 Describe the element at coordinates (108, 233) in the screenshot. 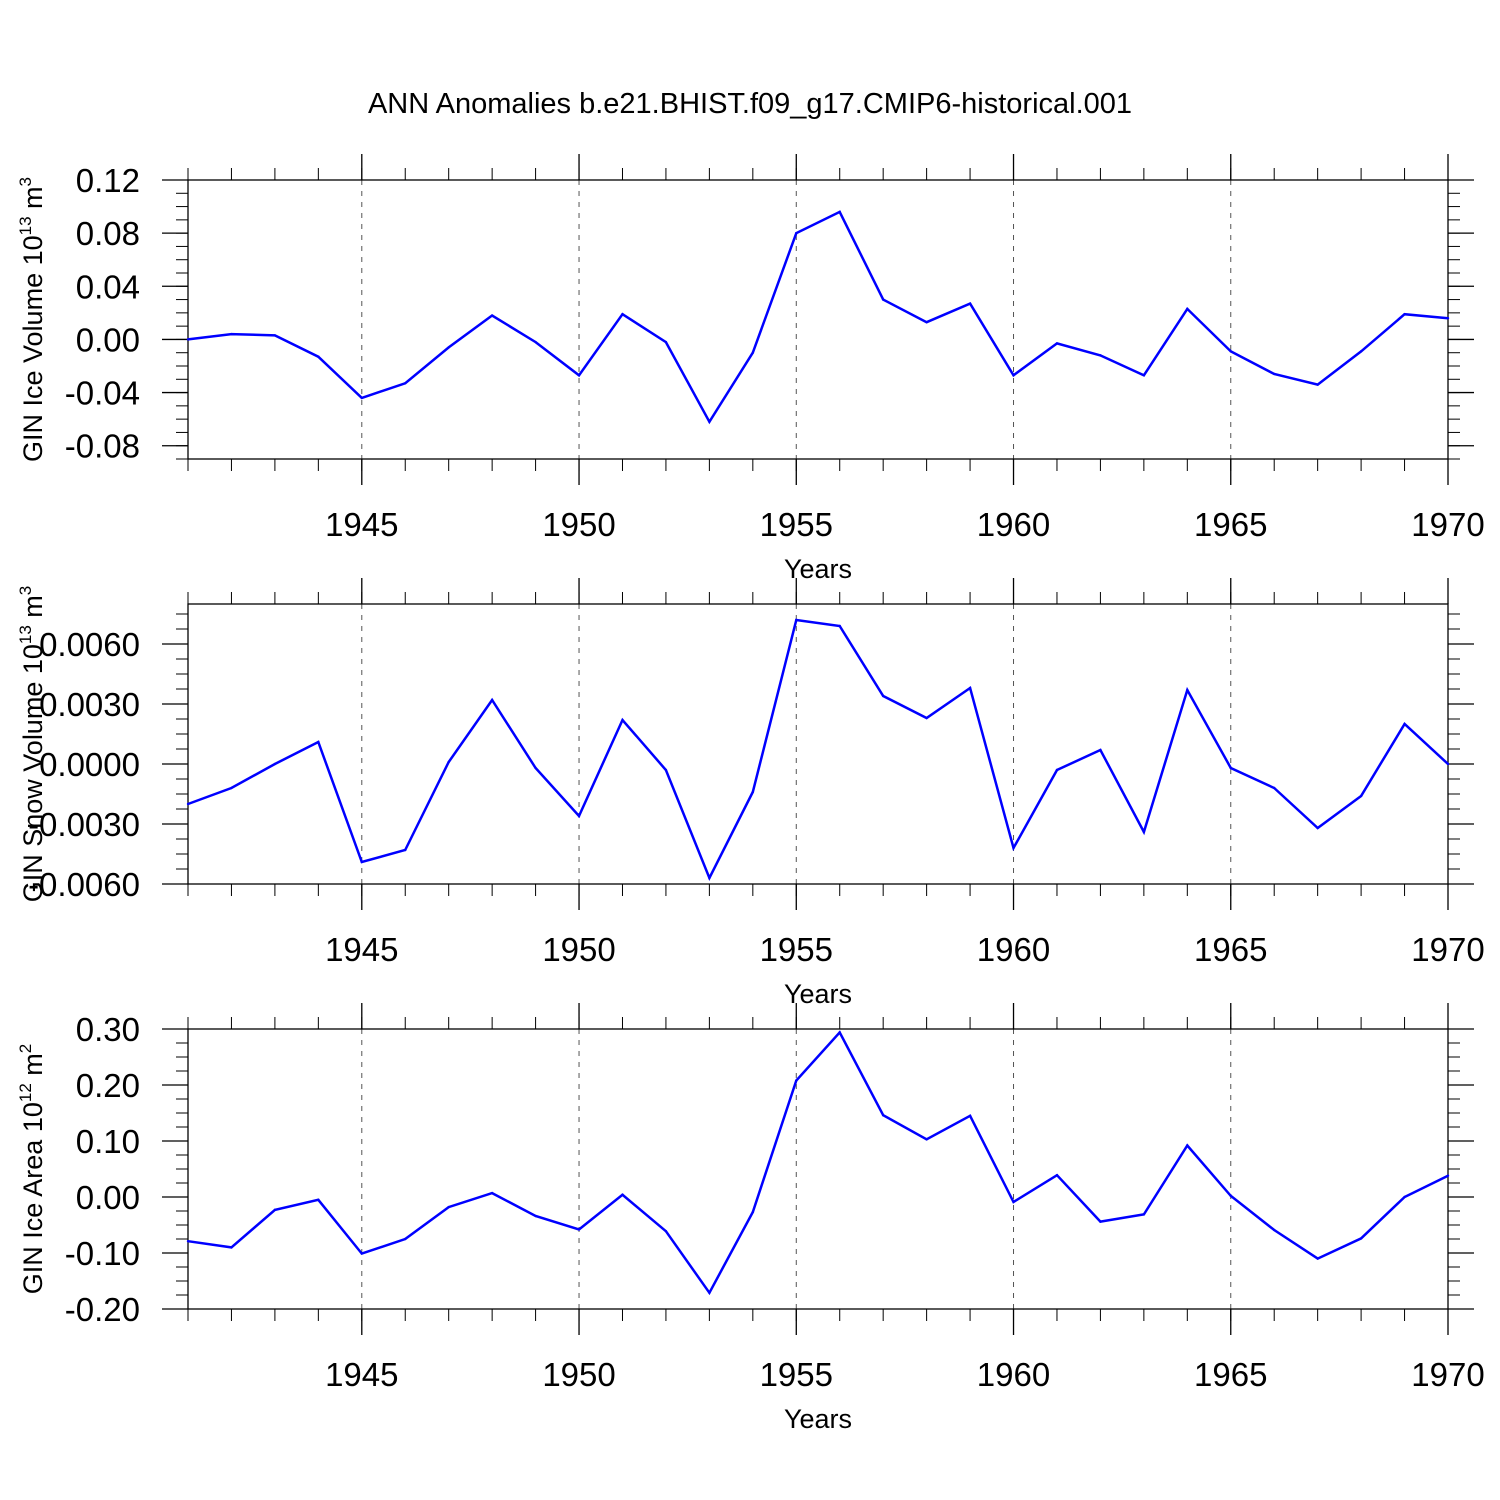

I see `y-tick-label: 0.08` at that location.